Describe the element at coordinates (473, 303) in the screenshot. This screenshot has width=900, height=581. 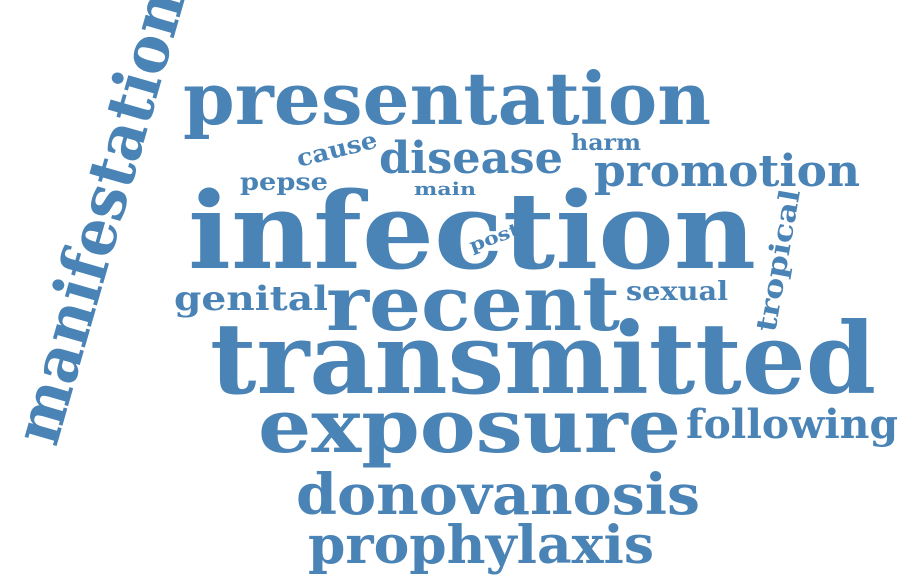
I see `word-recent: recent` at that location.